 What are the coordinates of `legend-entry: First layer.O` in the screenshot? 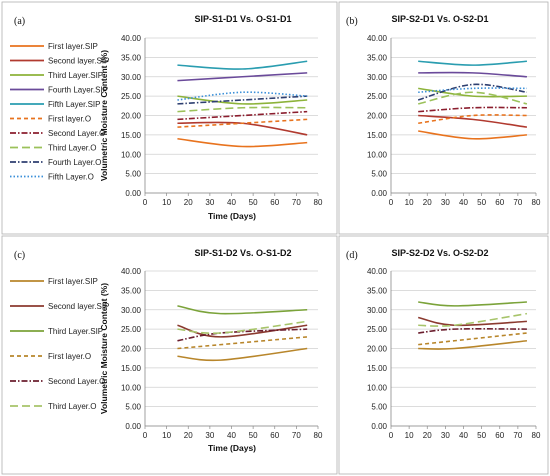 It's located at (69, 119).